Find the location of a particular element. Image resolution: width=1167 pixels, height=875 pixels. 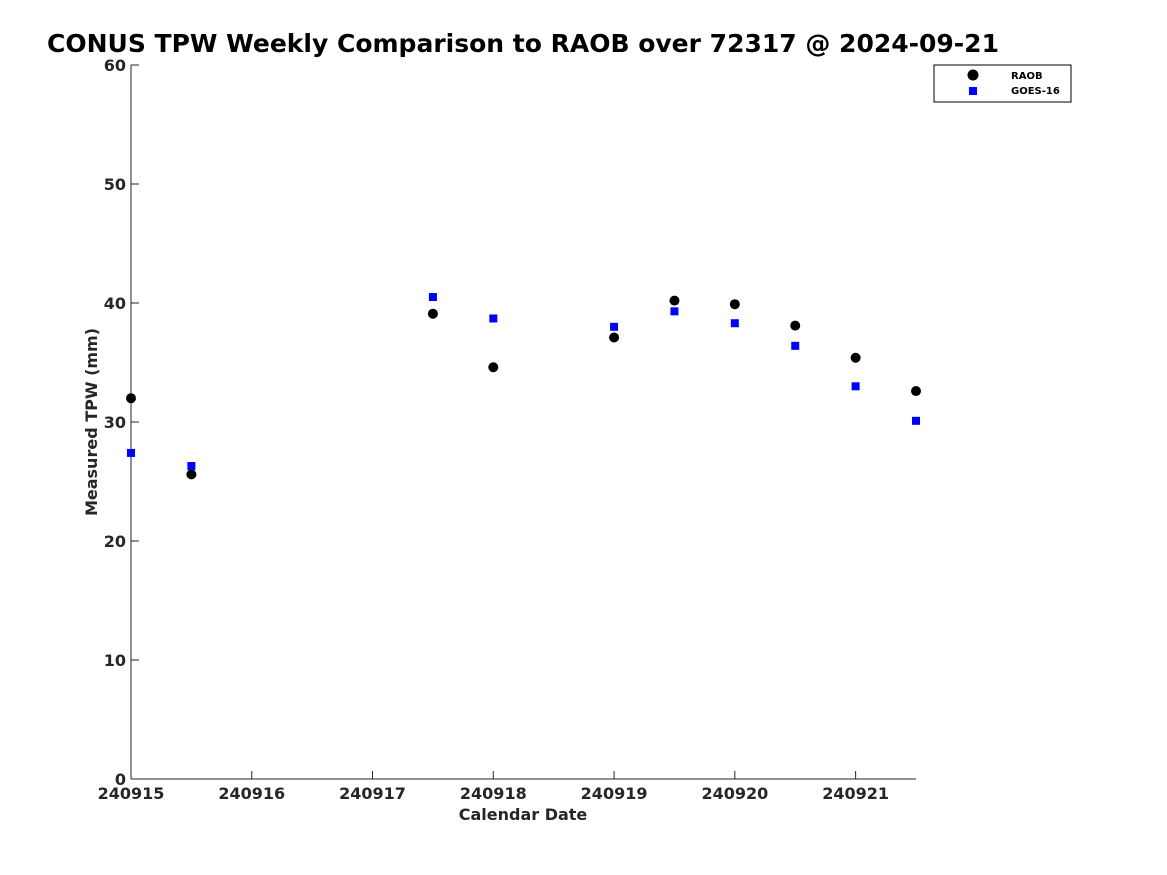

y-tick-label: 40 is located at coordinates (115, 303).